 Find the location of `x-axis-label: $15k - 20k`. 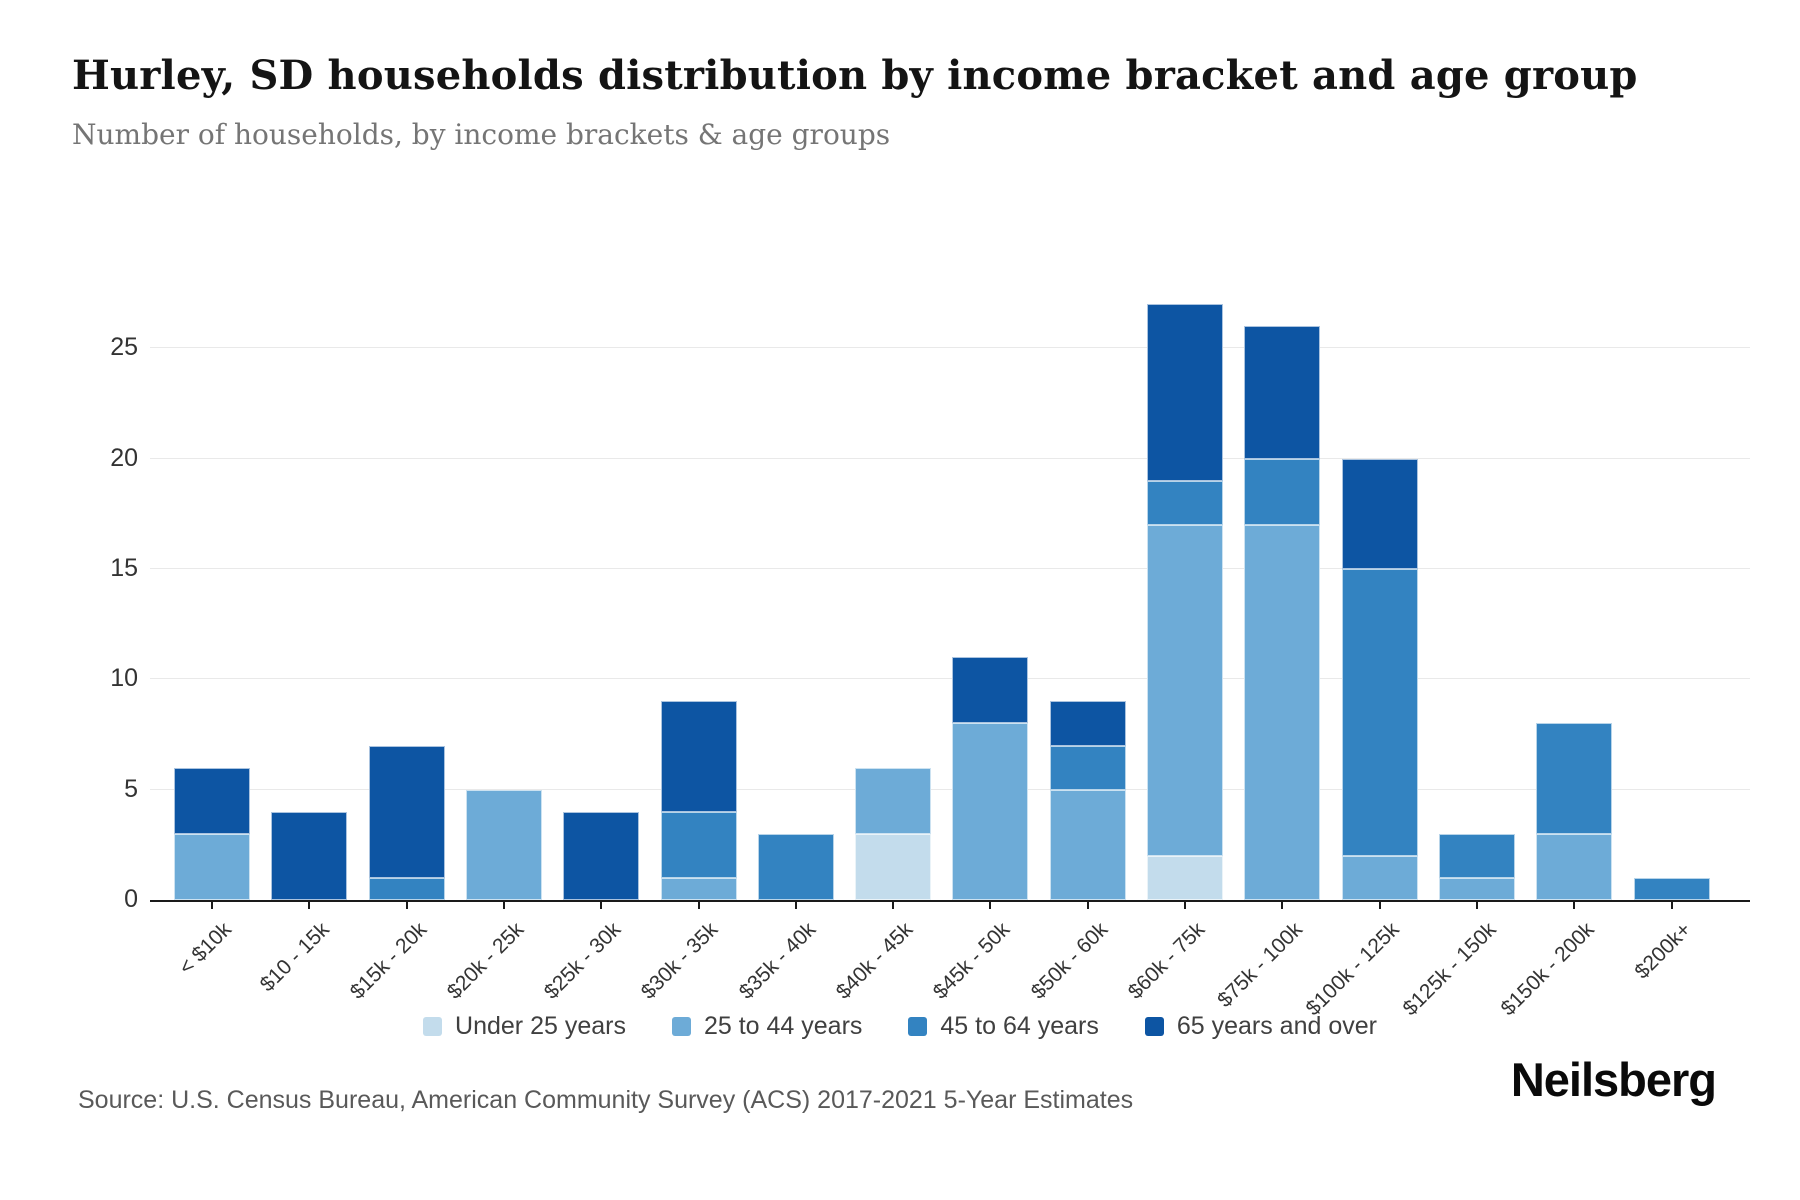

x-axis-label: $15k - 20k is located at coordinates (388, 961).